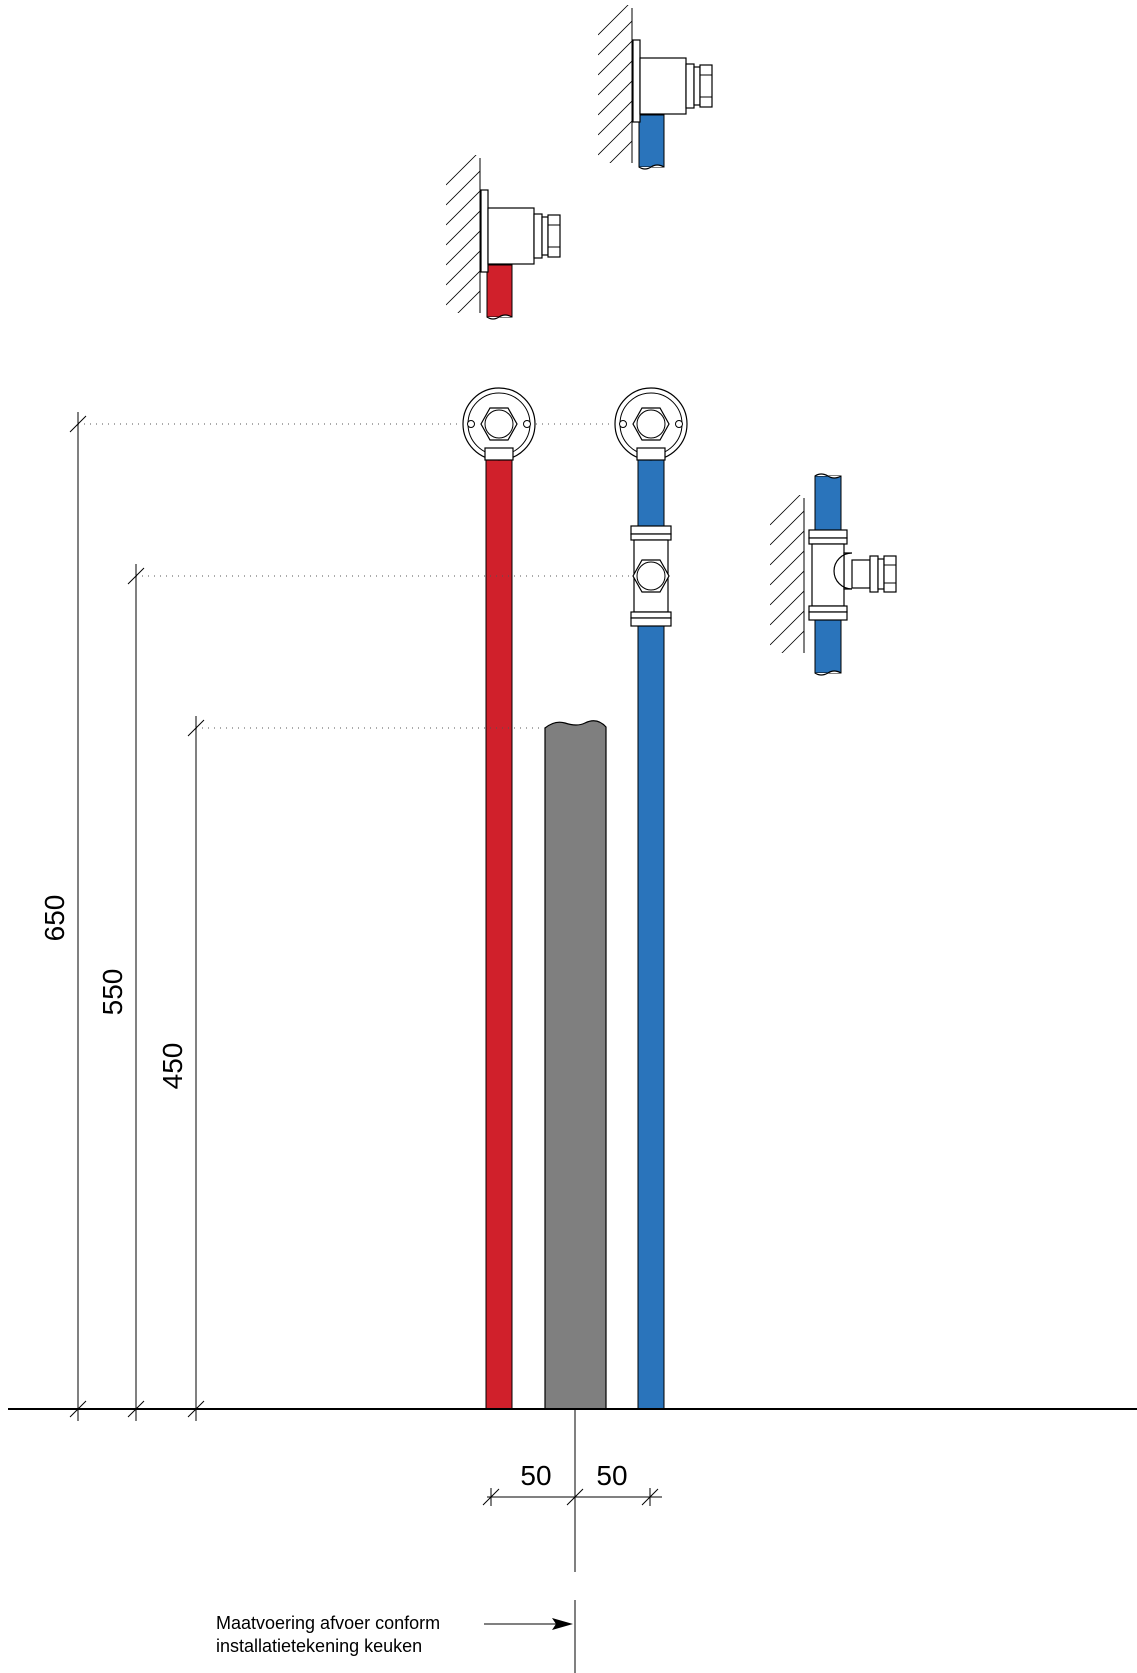 Image resolution: width=1137 pixels, height=1673 pixels. What do you see at coordinates (611, 1475) in the screenshot?
I see `dim-50-right-label: 50` at bounding box center [611, 1475].